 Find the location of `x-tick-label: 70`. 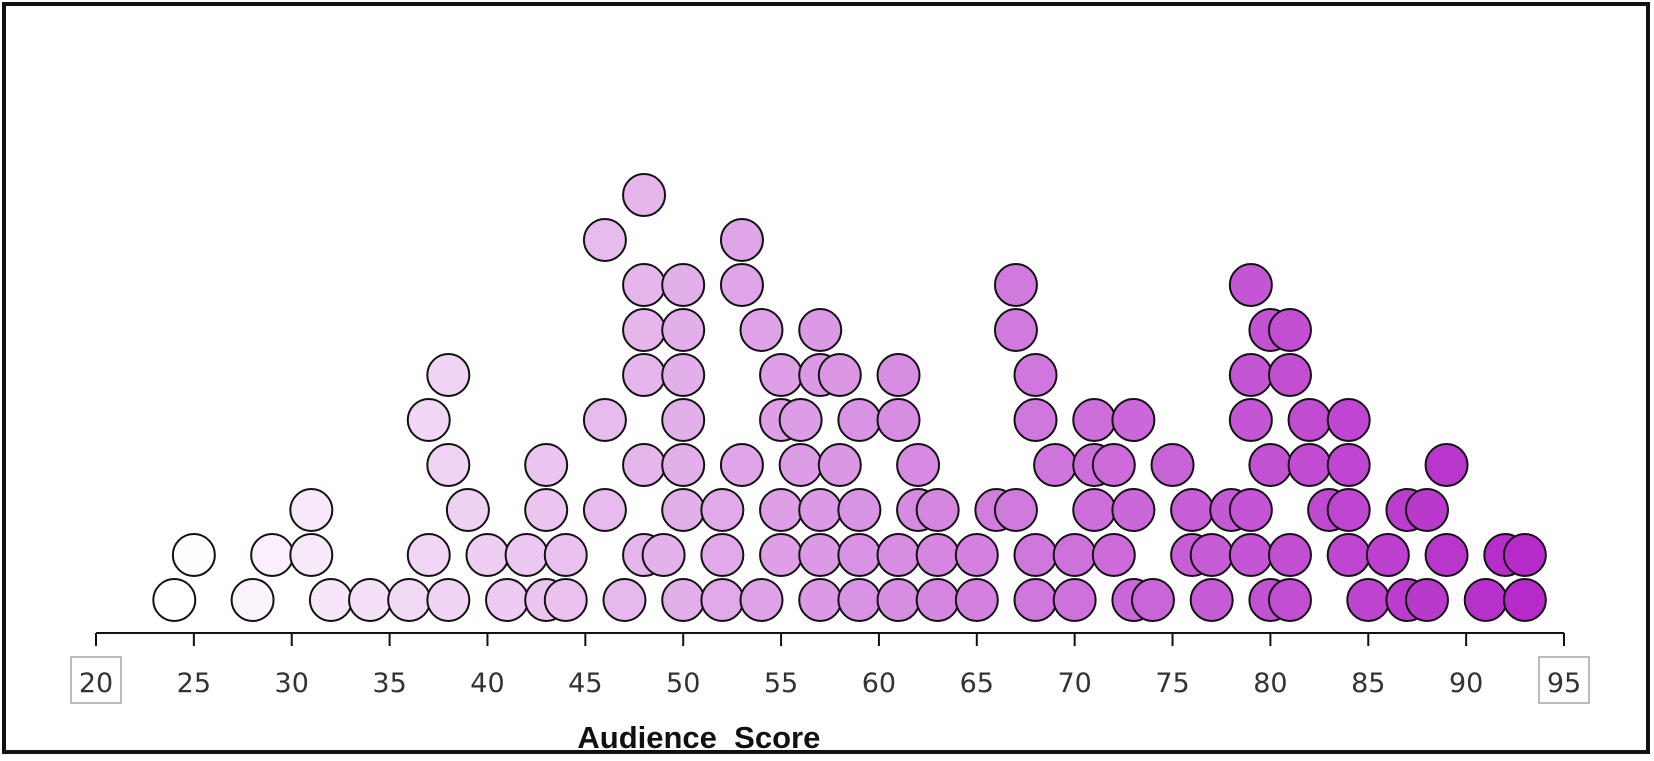

x-tick-label: 70 is located at coordinates (1074, 683).